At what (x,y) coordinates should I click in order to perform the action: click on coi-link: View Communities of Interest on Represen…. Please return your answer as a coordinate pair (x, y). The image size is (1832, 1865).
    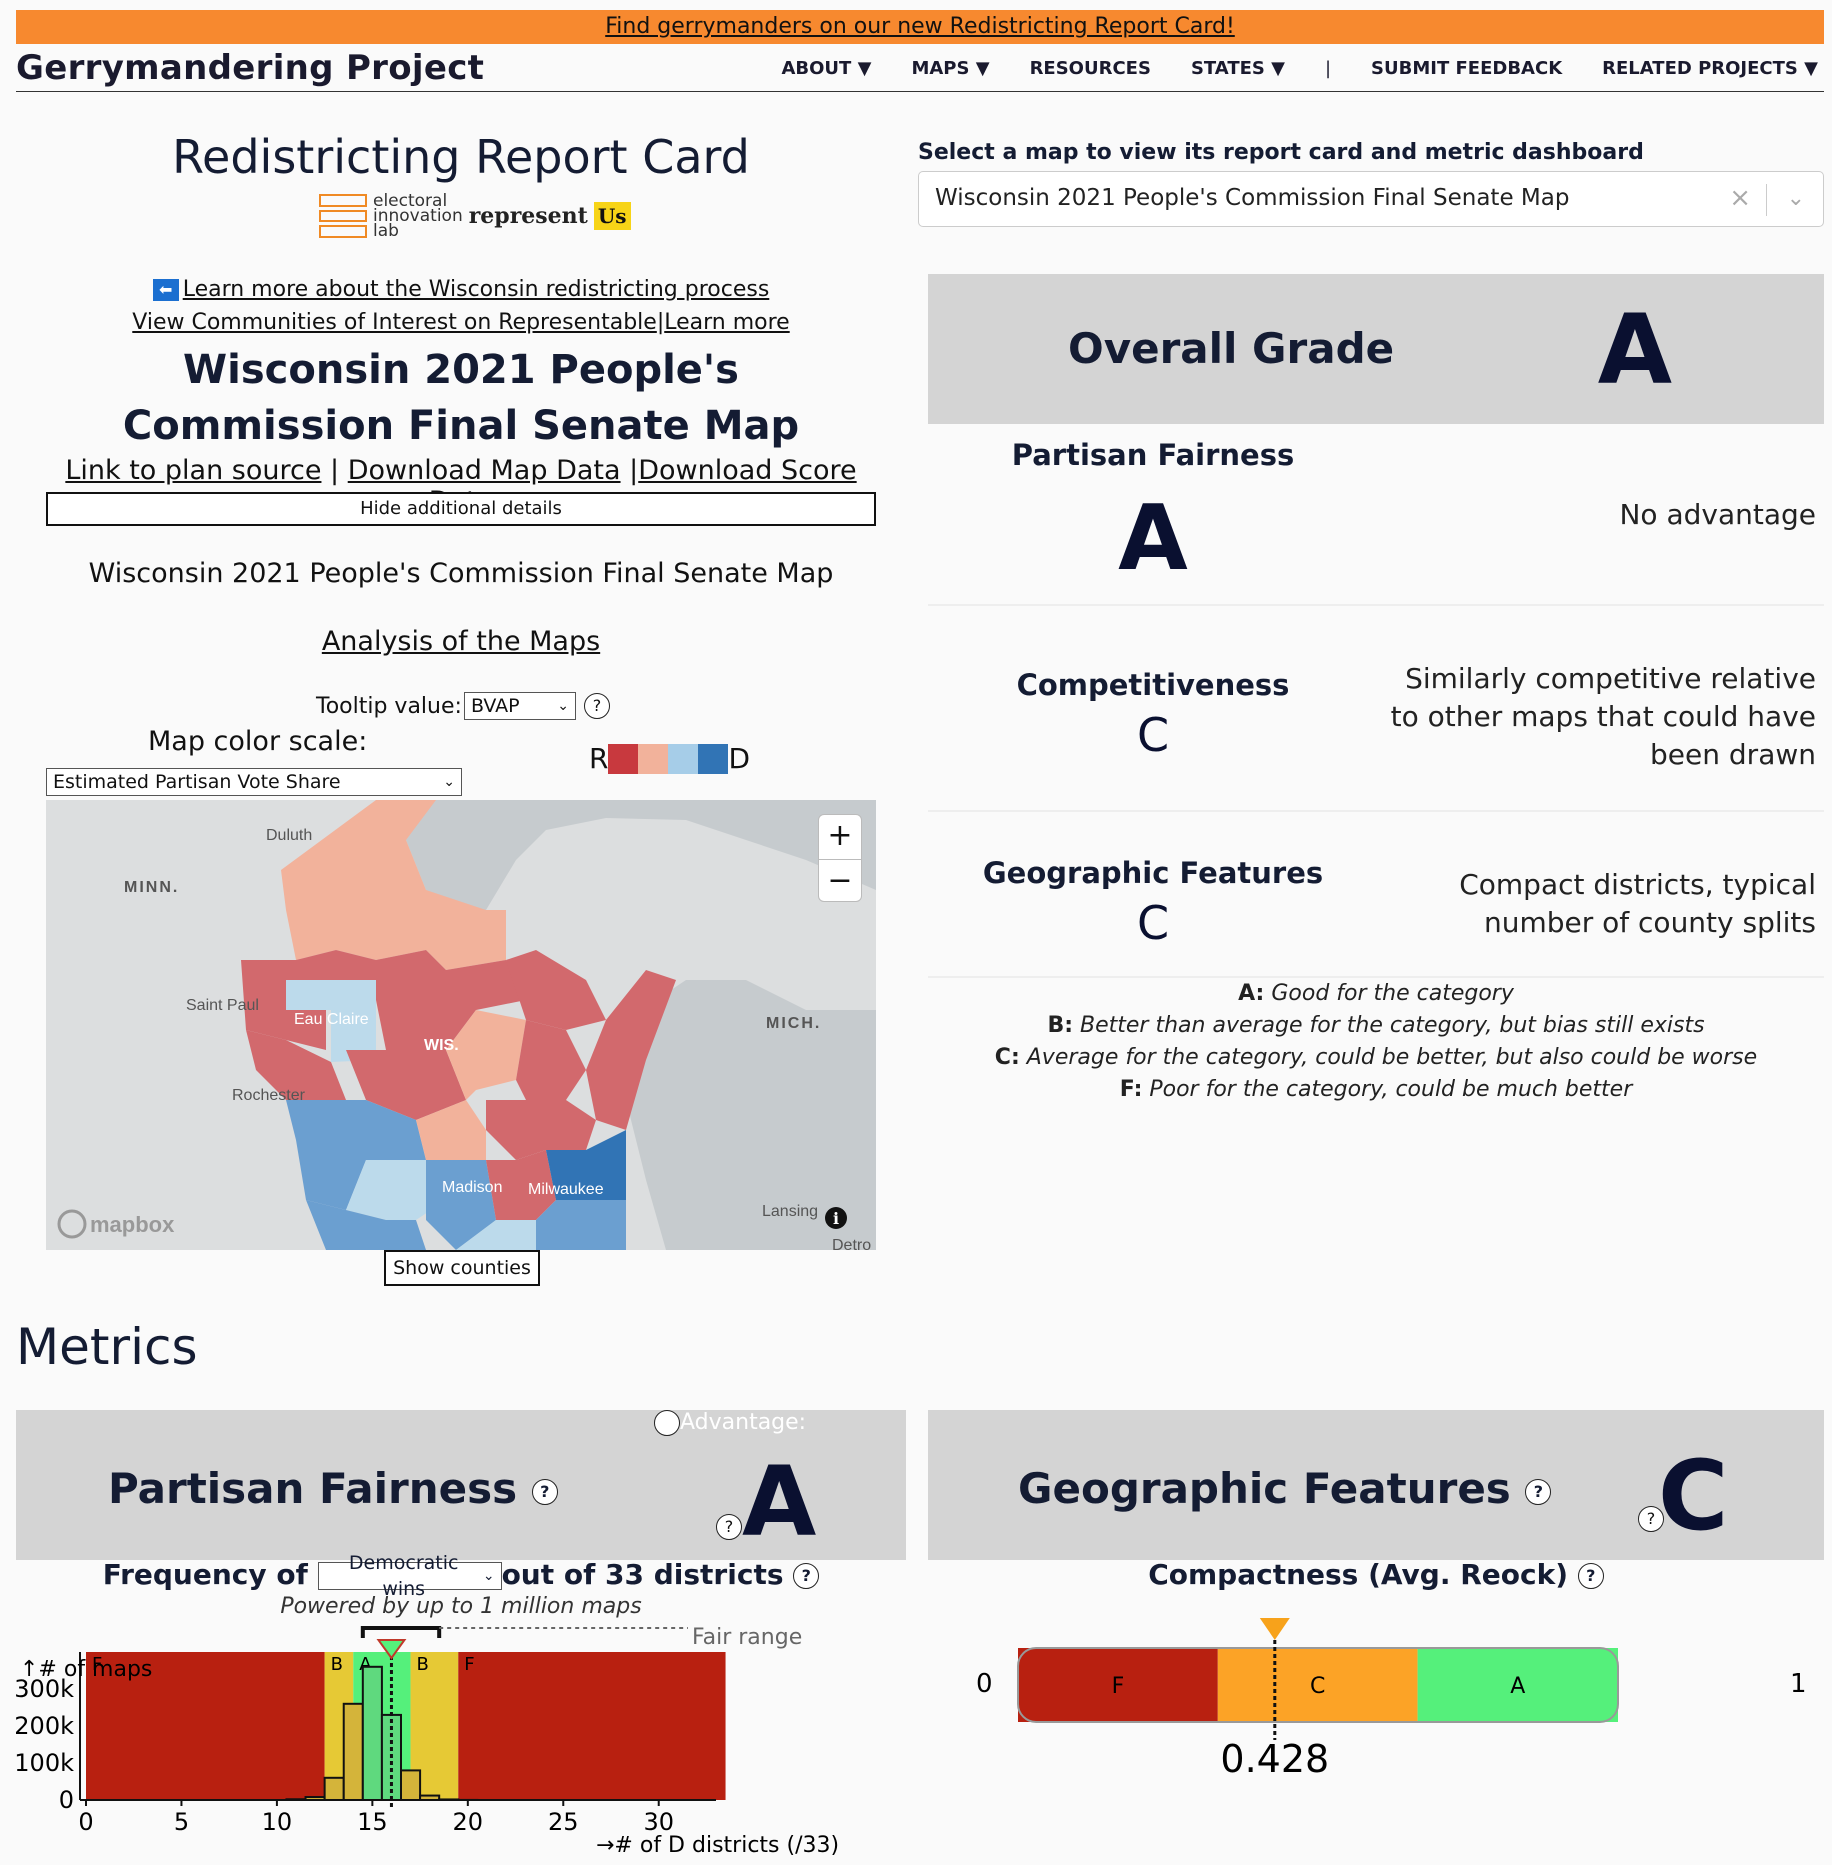
    Looking at the image, I should click on (394, 322).